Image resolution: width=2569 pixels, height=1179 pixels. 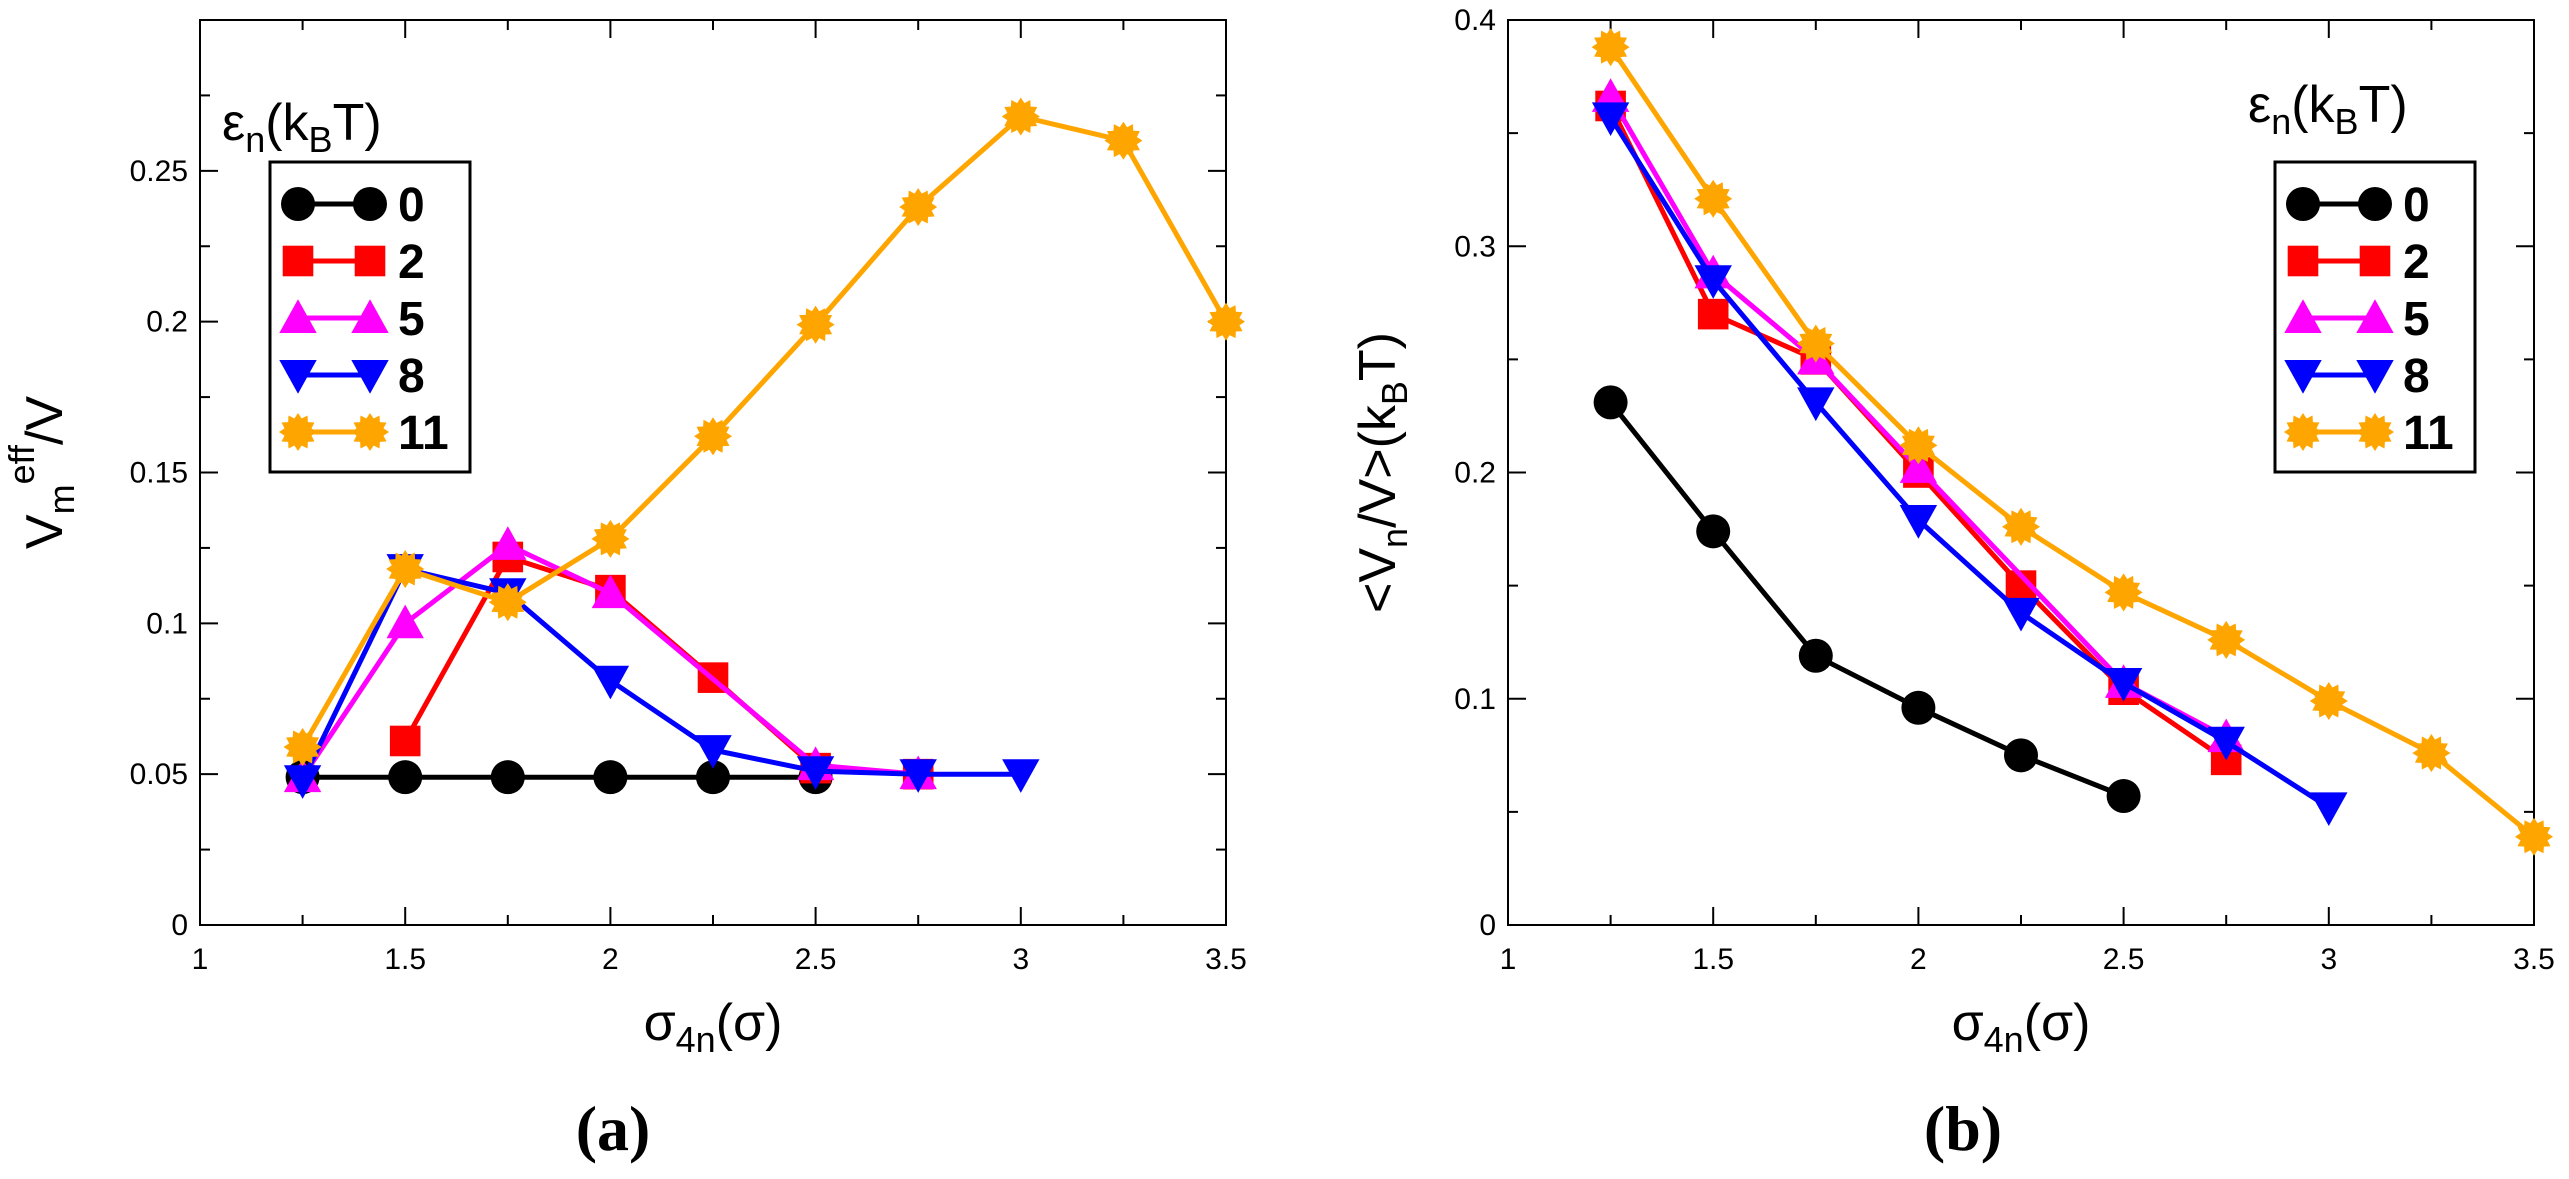 What do you see at coordinates (411, 205) in the screenshot?
I see `legend-label: 0` at bounding box center [411, 205].